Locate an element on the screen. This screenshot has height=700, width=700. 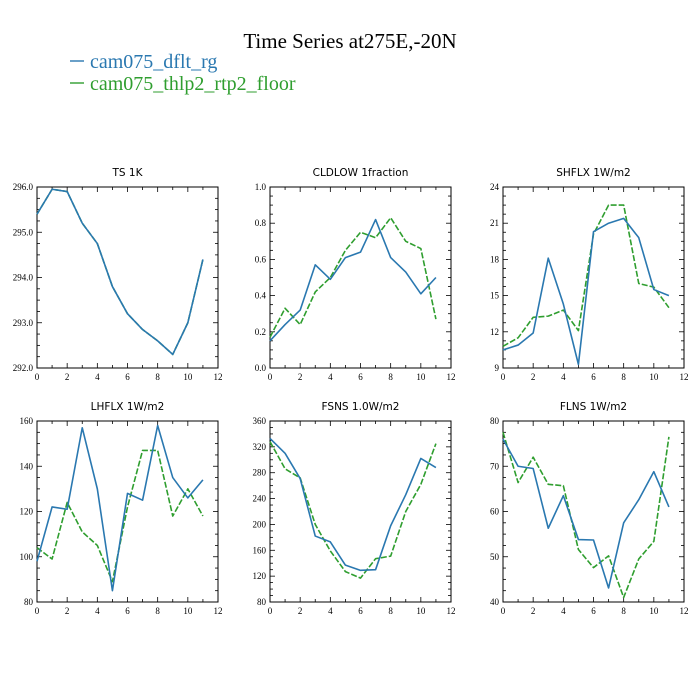
x-tick-label-0: 8 is located at coordinates (157, 377).